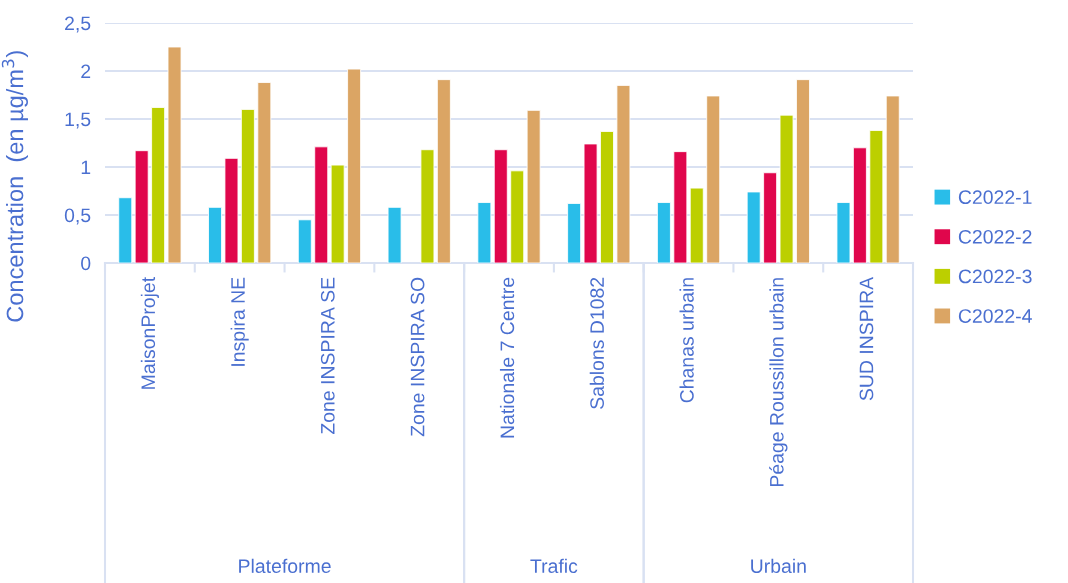  Describe the element at coordinates (554, 566) in the screenshot. I see `text: Trafic` at that location.